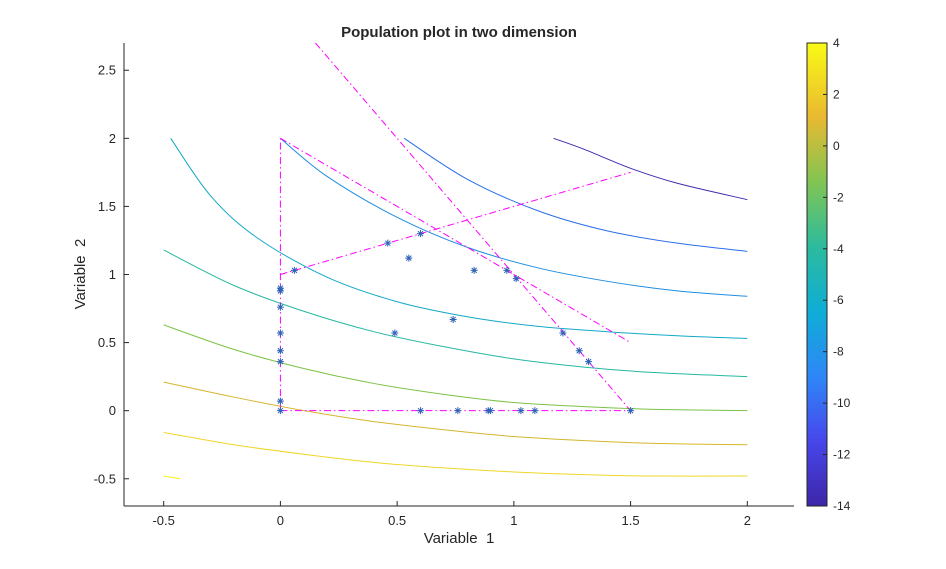 Image resolution: width=946 pixels, height=569 pixels. I want to click on colorbar-tick-label: -14, so click(842, 506).